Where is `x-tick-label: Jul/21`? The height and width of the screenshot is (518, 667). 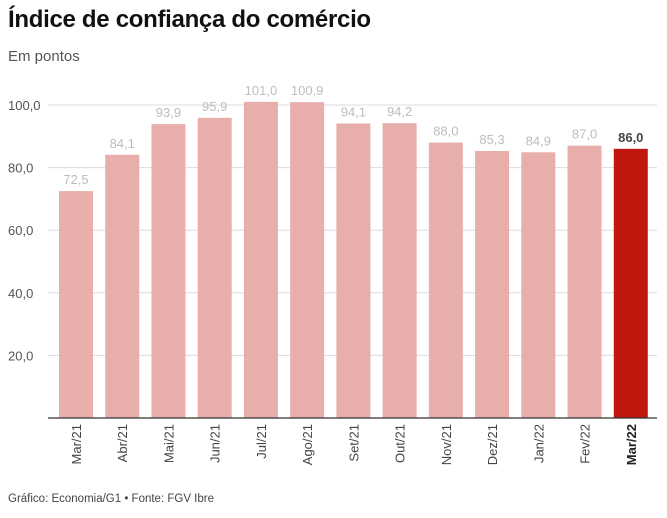 x-tick-label: Jul/21 is located at coordinates (261, 441).